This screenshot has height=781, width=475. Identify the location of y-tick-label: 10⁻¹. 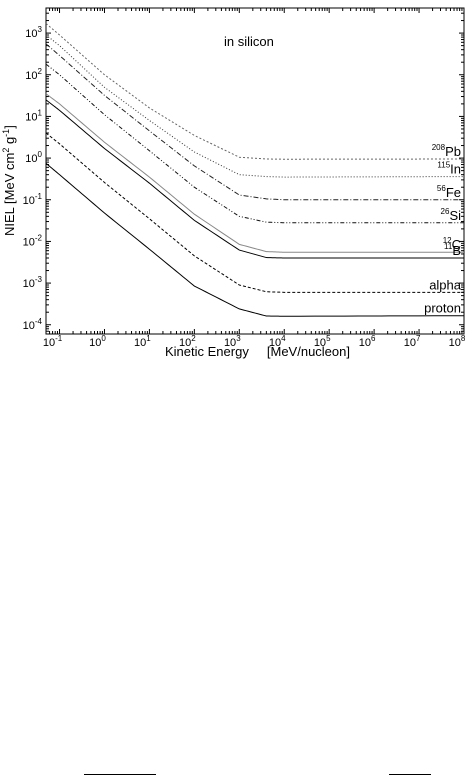
(33, 199).